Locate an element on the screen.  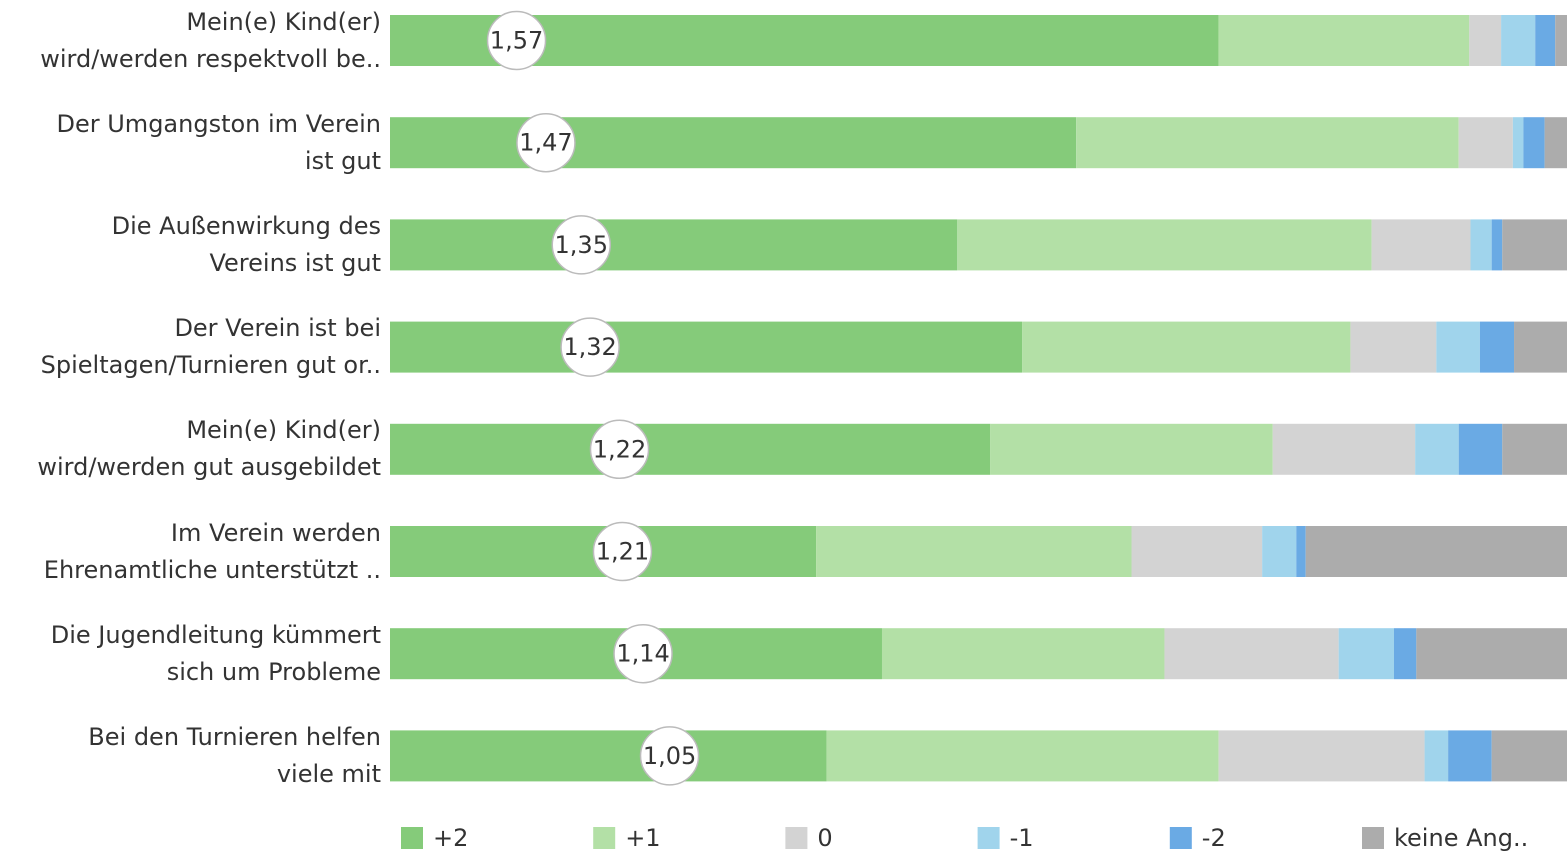
legend-label: -1 is located at coordinates (1022, 838).